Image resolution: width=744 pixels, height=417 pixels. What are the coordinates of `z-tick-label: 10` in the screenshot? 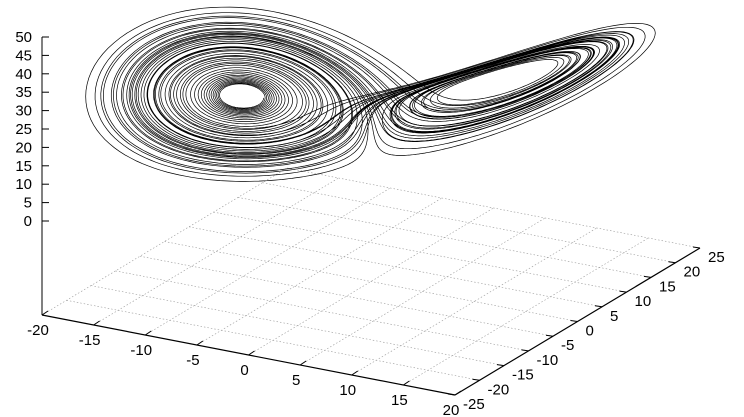 It's located at (23, 184).